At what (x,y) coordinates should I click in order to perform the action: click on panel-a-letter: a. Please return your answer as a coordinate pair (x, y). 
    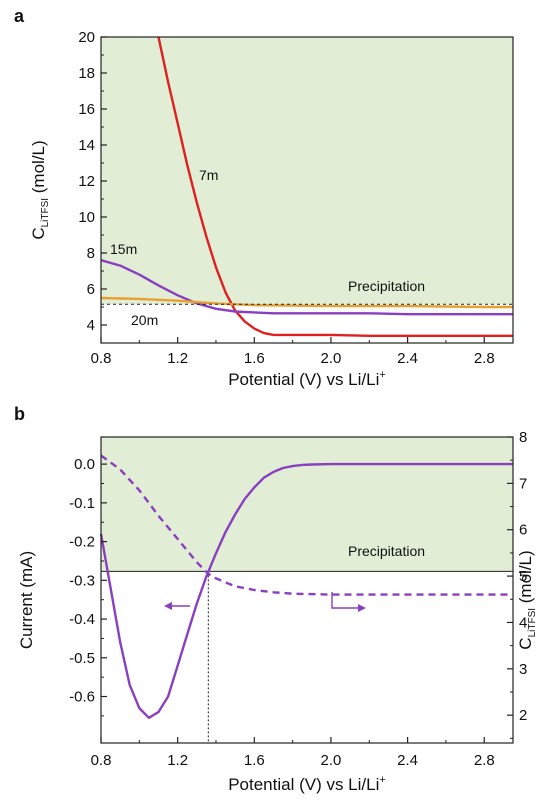
    Looking at the image, I should click on (19, 16).